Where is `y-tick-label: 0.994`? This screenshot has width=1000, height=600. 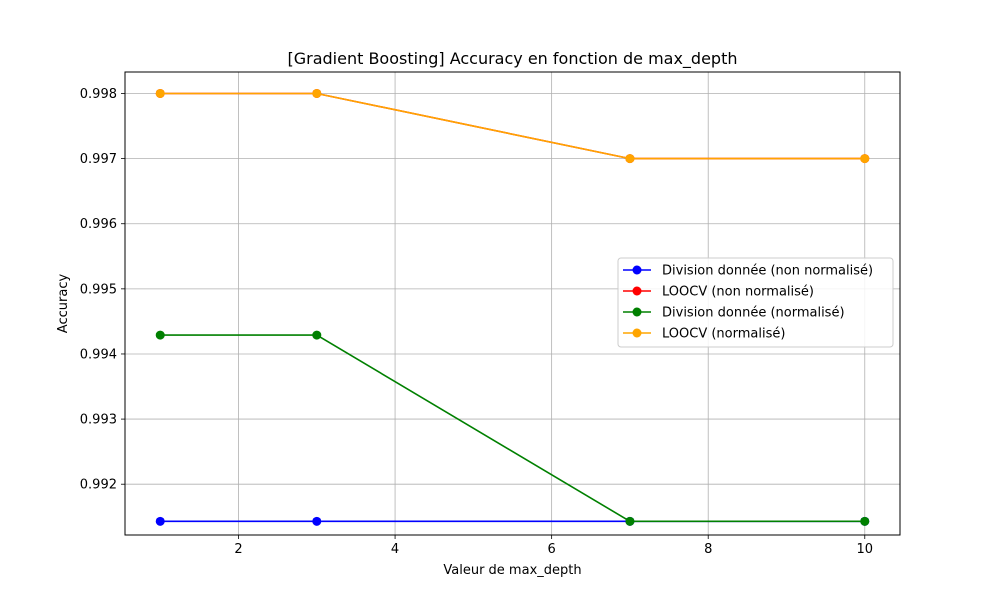
y-tick-label: 0.994 is located at coordinates (98, 354).